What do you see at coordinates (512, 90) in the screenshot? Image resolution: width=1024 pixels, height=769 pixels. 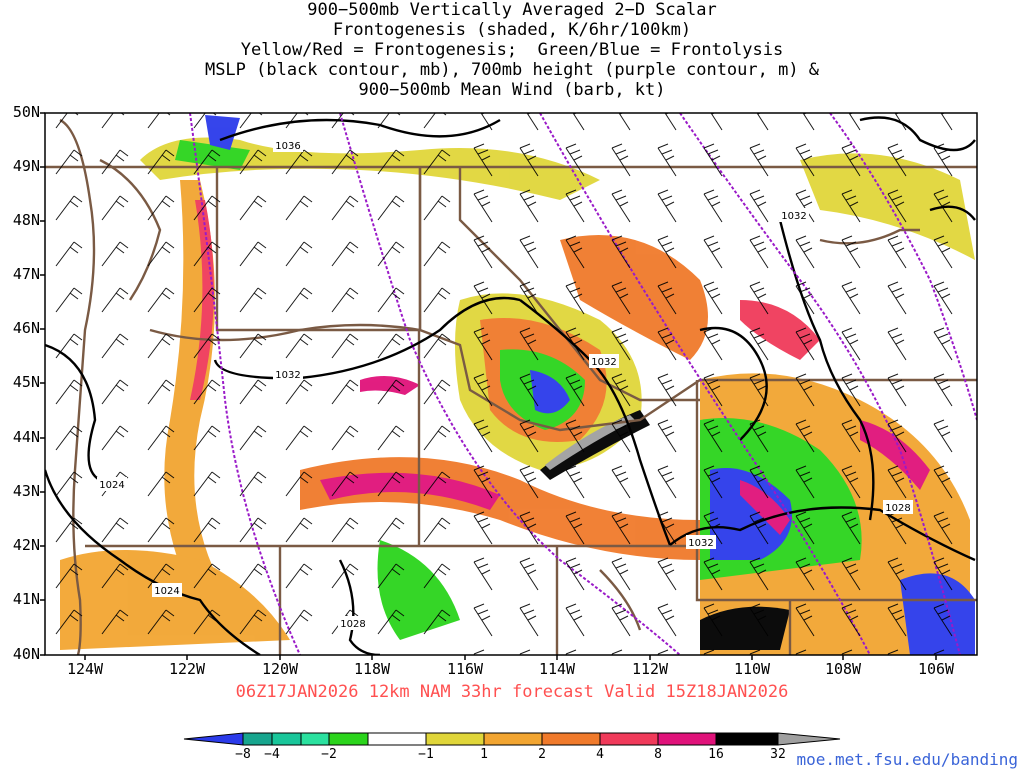 I see `title-line-5: 900−500mb Mean Wind (barb, kt)` at bounding box center [512, 90].